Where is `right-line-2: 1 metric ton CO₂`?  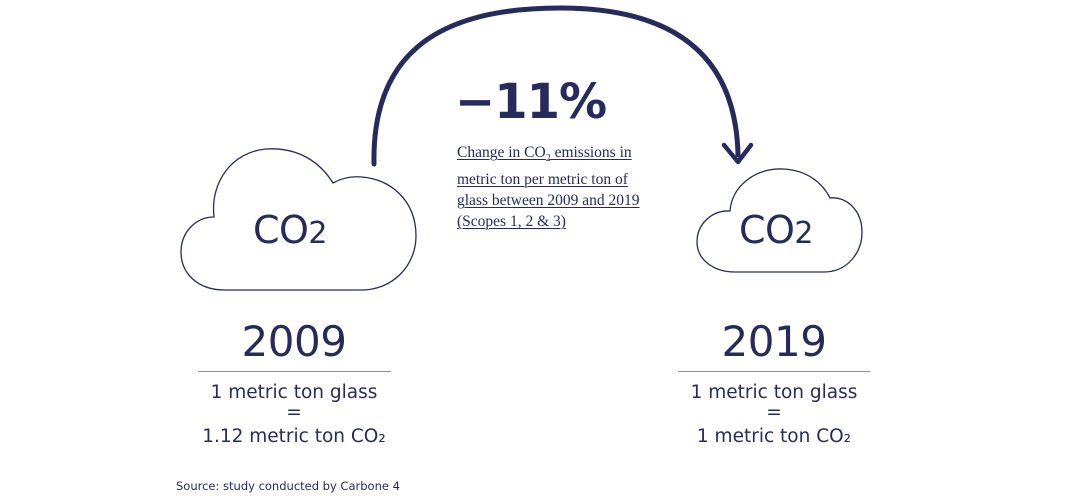 right-line-2: 1 metric ton CO₂ is located at coordinates (774, 436).